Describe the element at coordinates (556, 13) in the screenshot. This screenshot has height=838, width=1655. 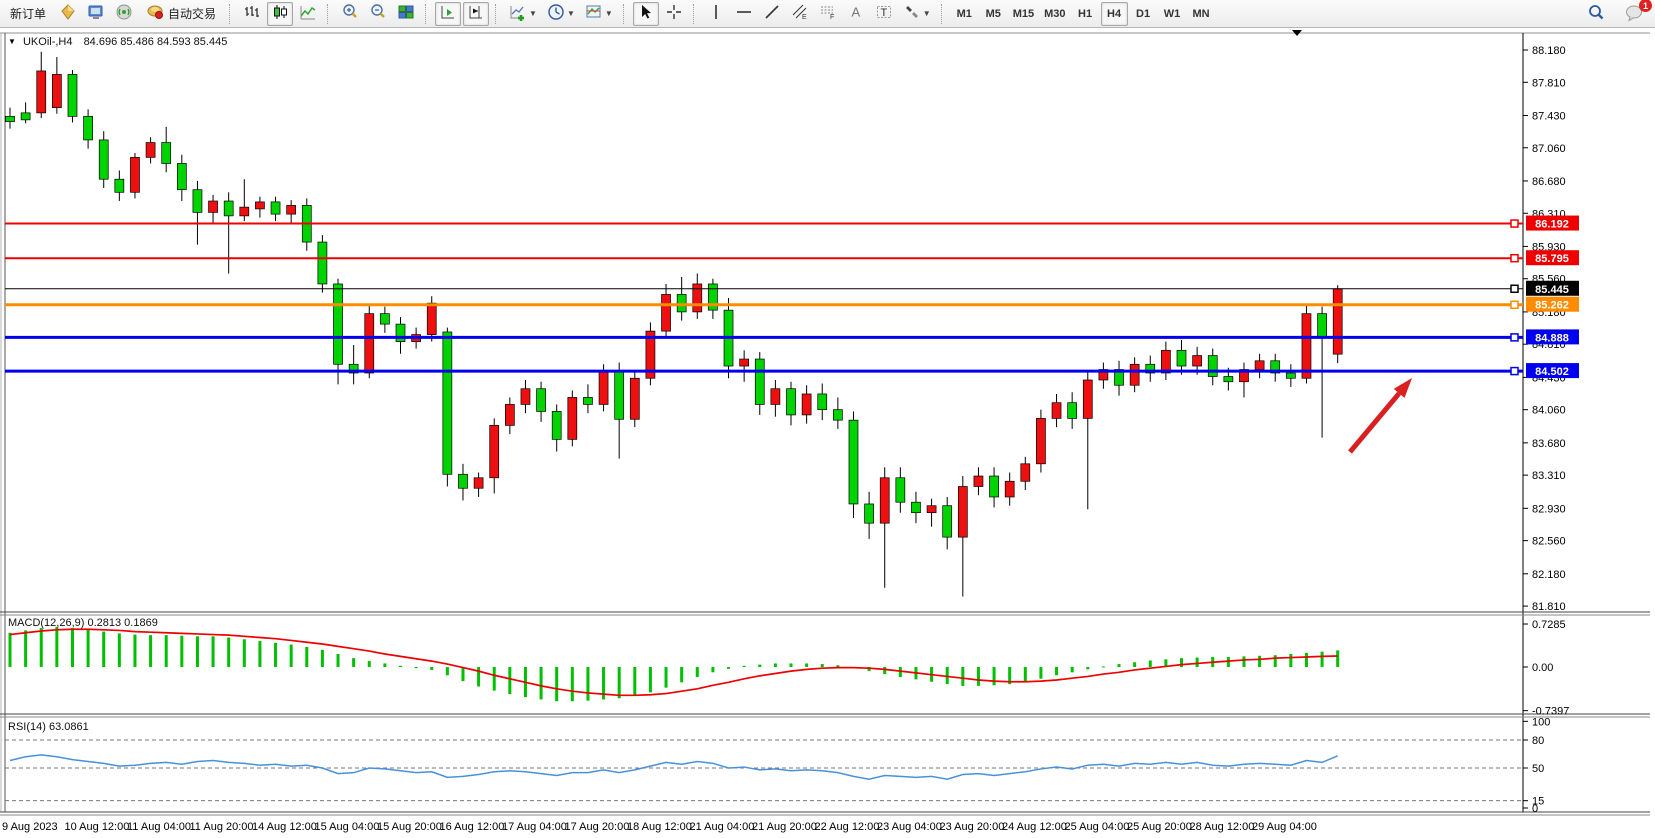
I see `periods-icon` at that location.